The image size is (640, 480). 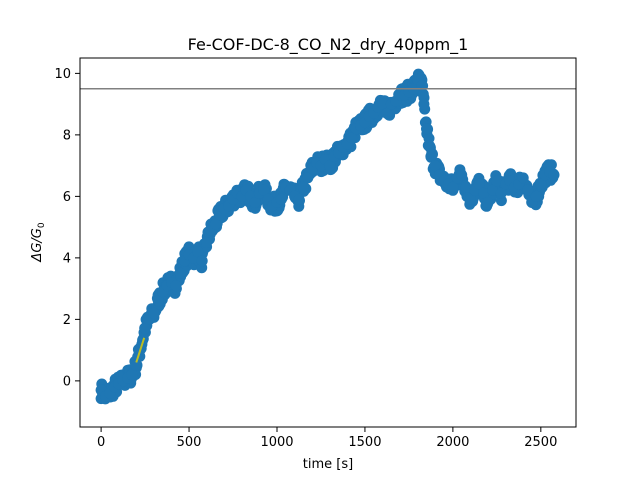 I want to click on x-tick-label: 0, so click(x=101, y=442).